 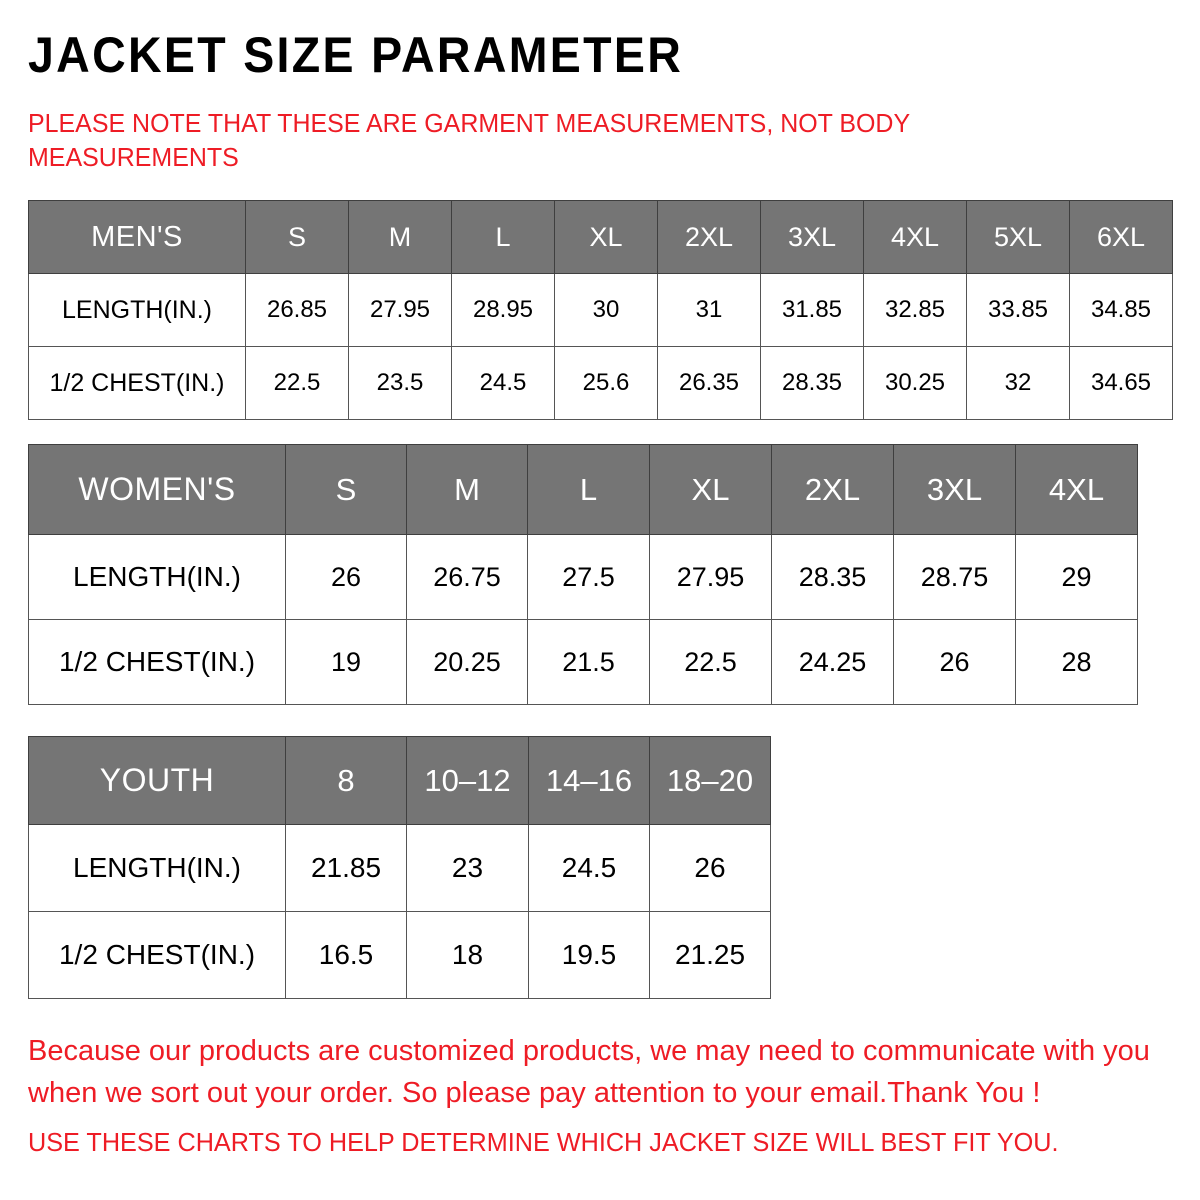 I want to click on table-header-row: MEN'S S M L XL 2XL 3XL 4XL 5XL 6XL, so click(x=600, y=237).